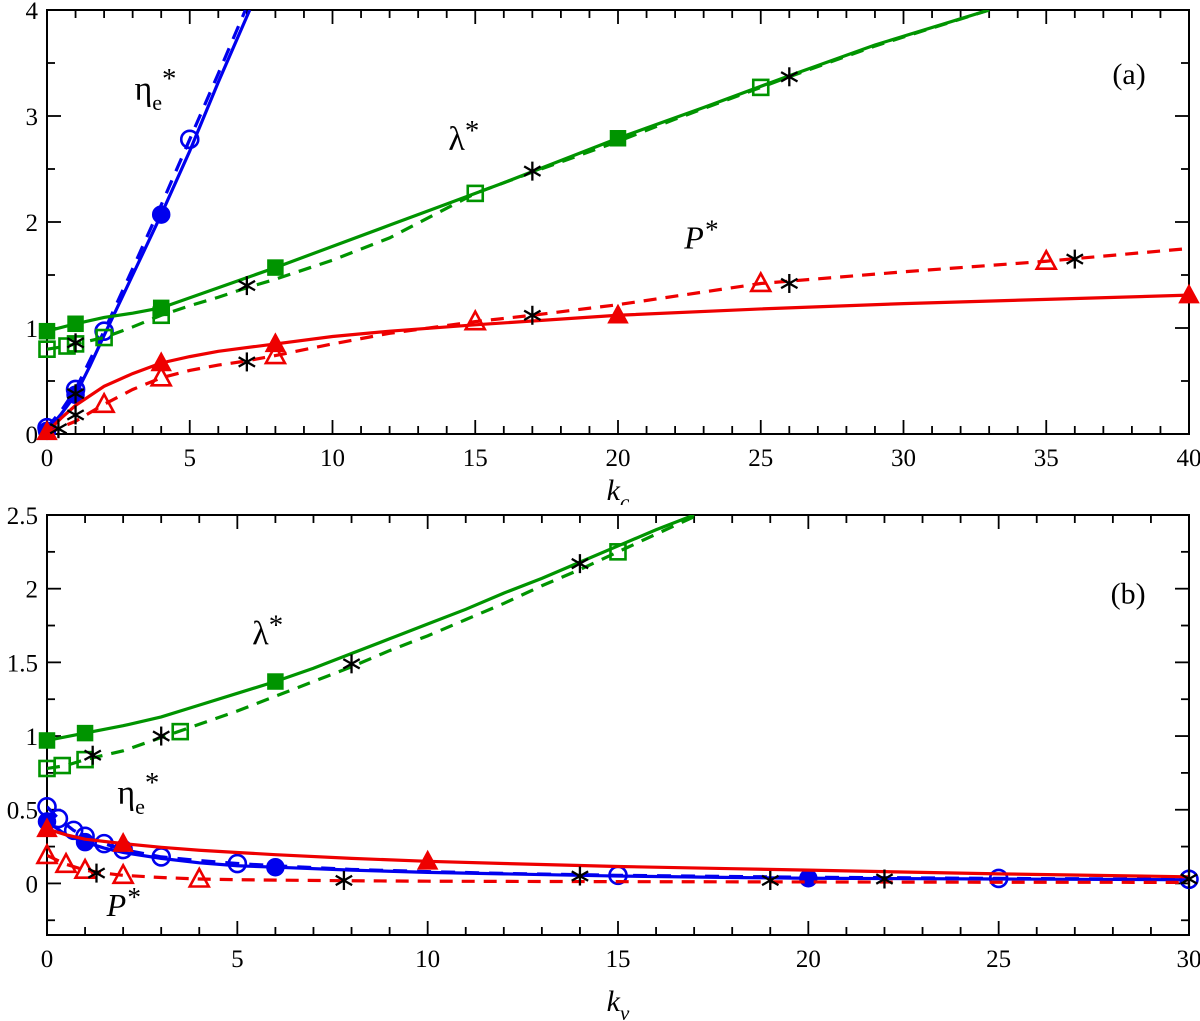 Image resolution: width=1200 pixels, height=1021 pixels. I want to click on x-axis-label: kc, so click(618, 489).